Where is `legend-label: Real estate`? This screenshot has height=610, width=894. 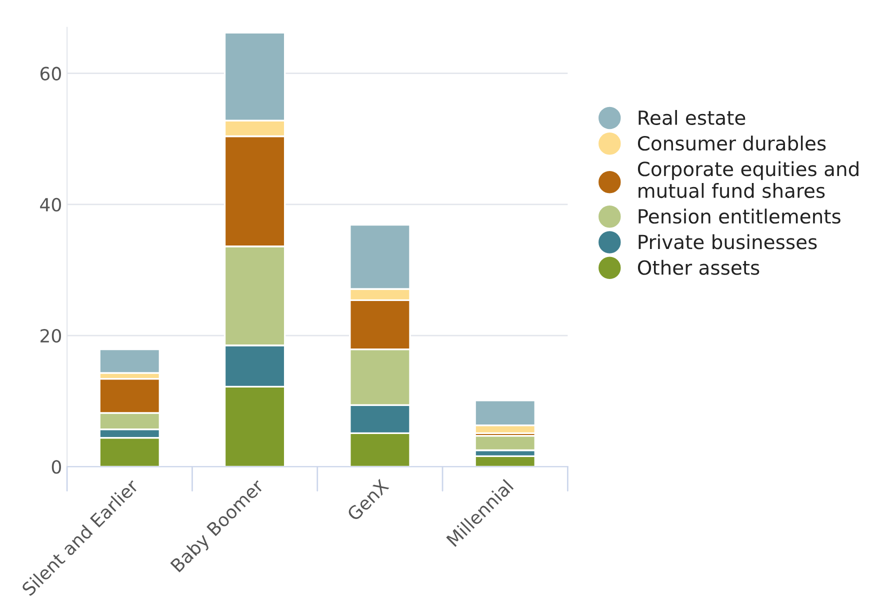
legend-label: Real estate is located at coordinates (692, 118).